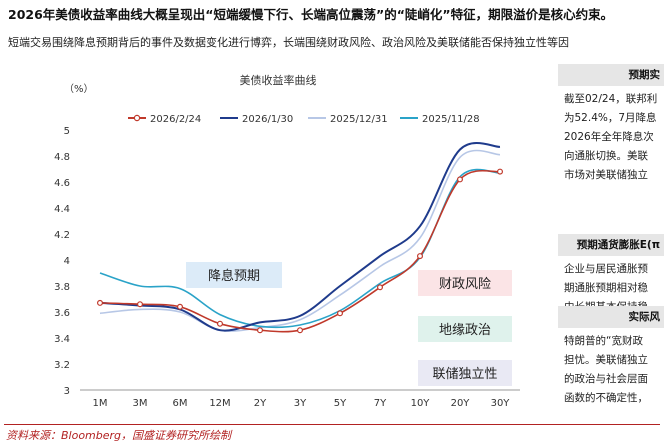 The image size is (664, 445). What do you see at coordinates (606, 398) in the screenshot?
I see `side-panel-line: 函数的不确定性，` at bounding box center [606, 398].